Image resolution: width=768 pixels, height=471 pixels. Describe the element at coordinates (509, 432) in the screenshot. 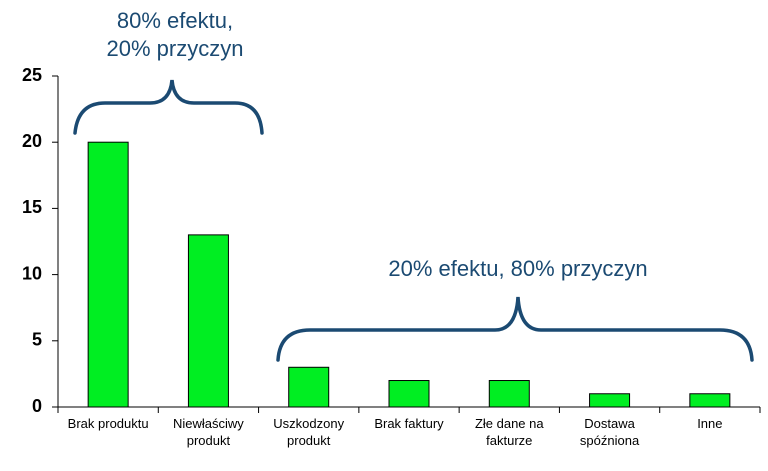

I see `x-tick-label: Złe dane na fakturze` at that location.